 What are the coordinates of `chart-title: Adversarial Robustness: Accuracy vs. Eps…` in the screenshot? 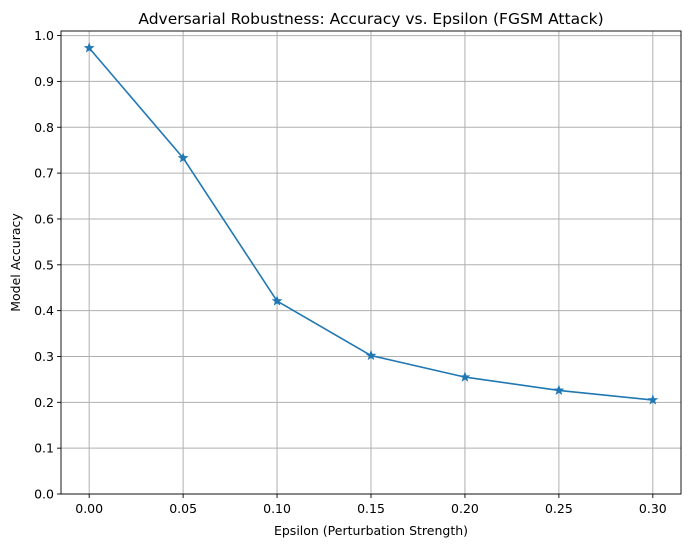 It's located at (370, 19).